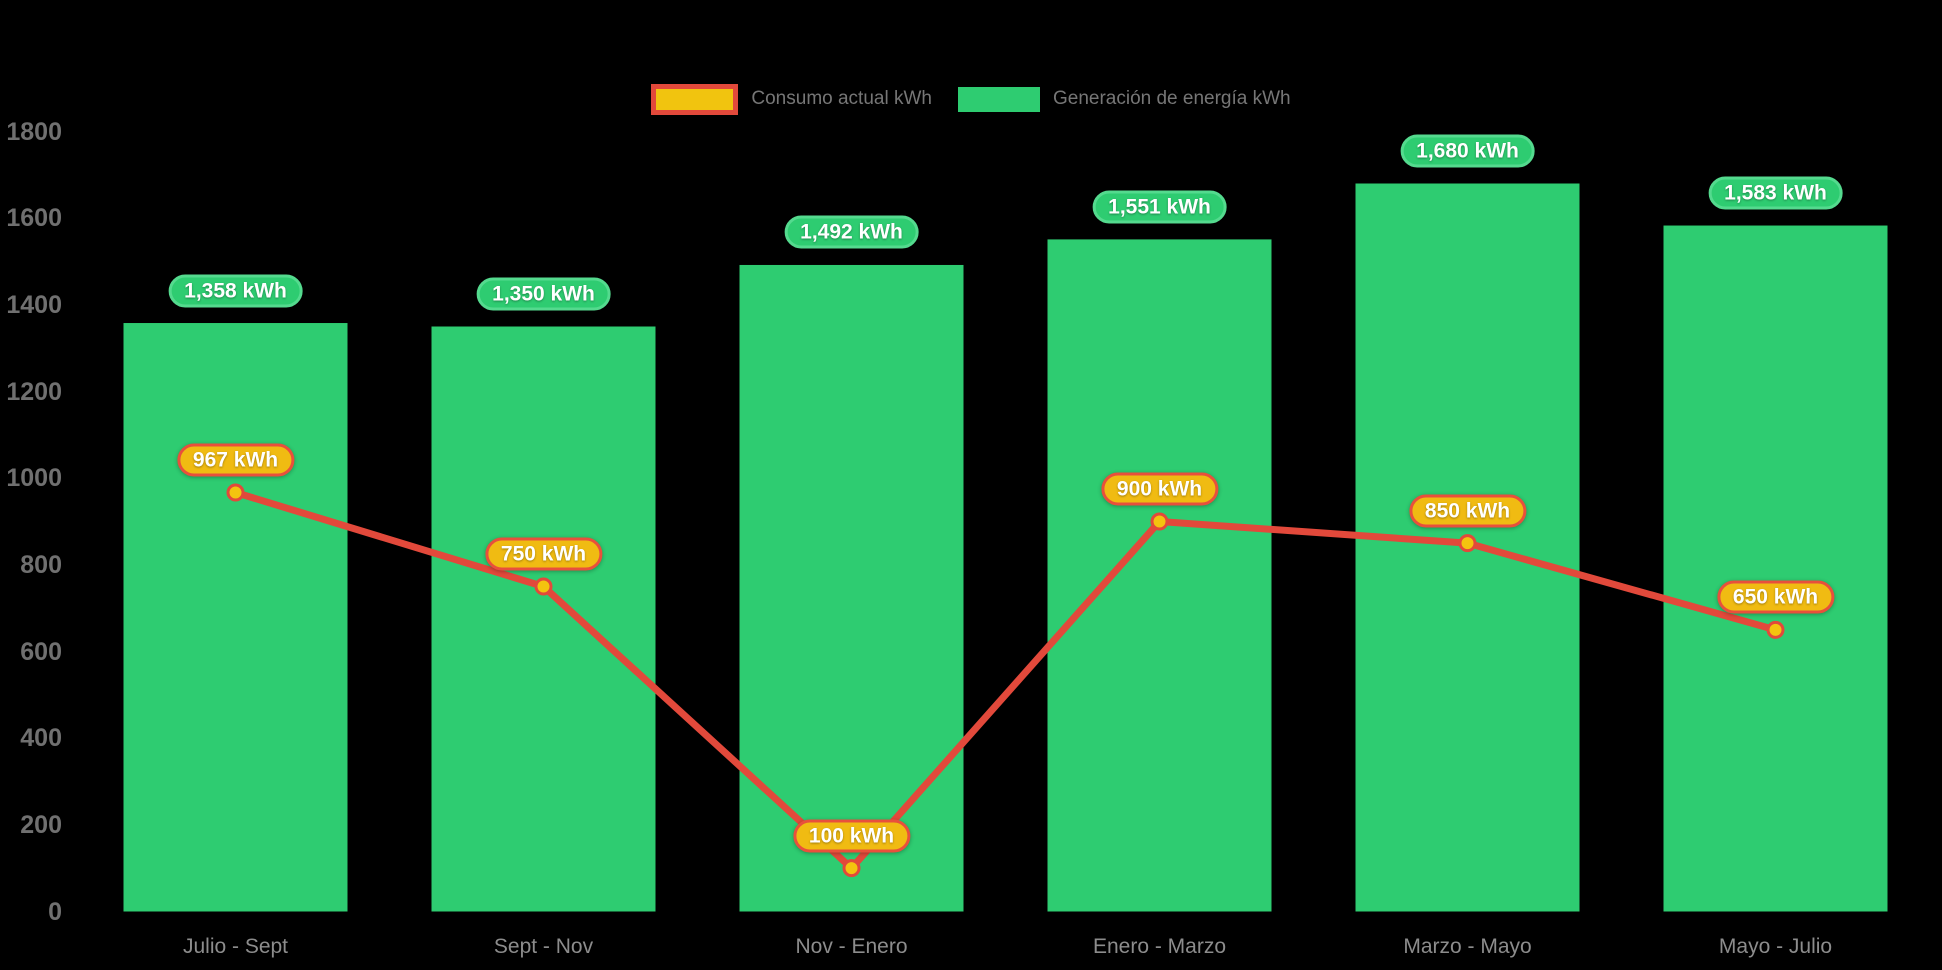  Describe the element at coordinates (998, 99) in the screenshot. I see `legend-swatch-generacion` at that location.